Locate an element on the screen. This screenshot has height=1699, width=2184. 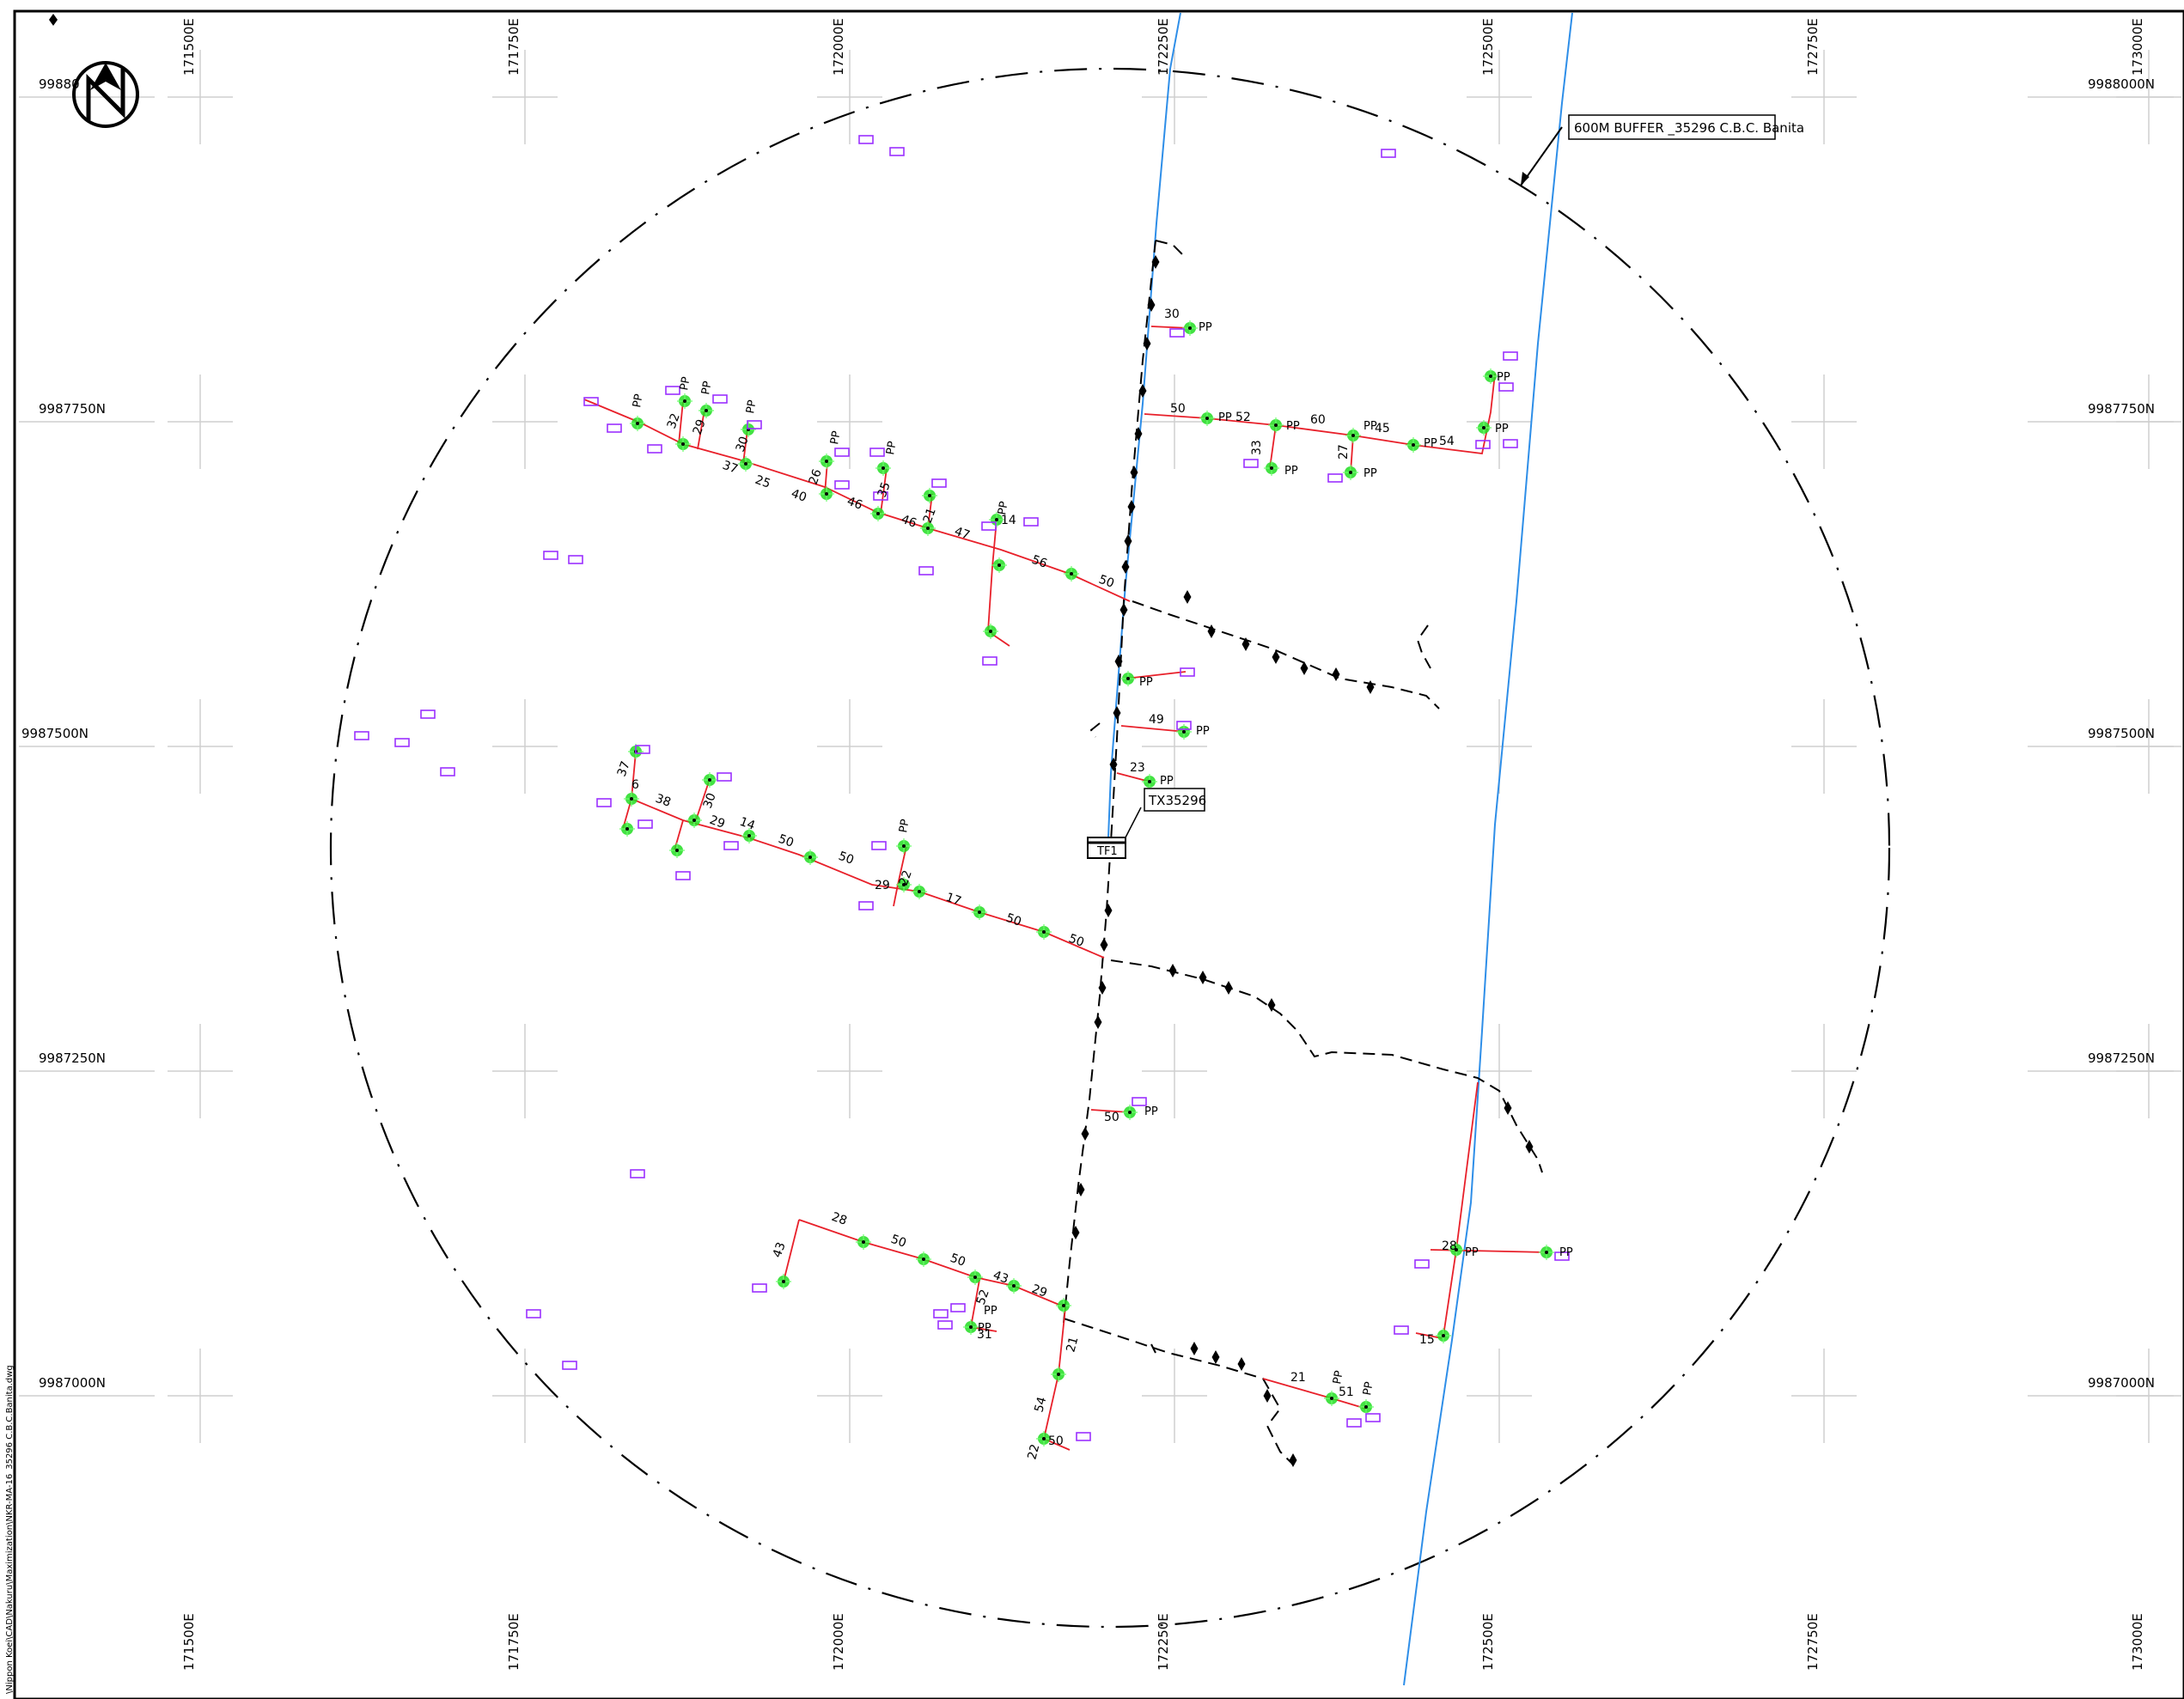
buffer-callout: 600M BUFFER _35296 C.B.C. Banita is located at coordinates (1662, 150).